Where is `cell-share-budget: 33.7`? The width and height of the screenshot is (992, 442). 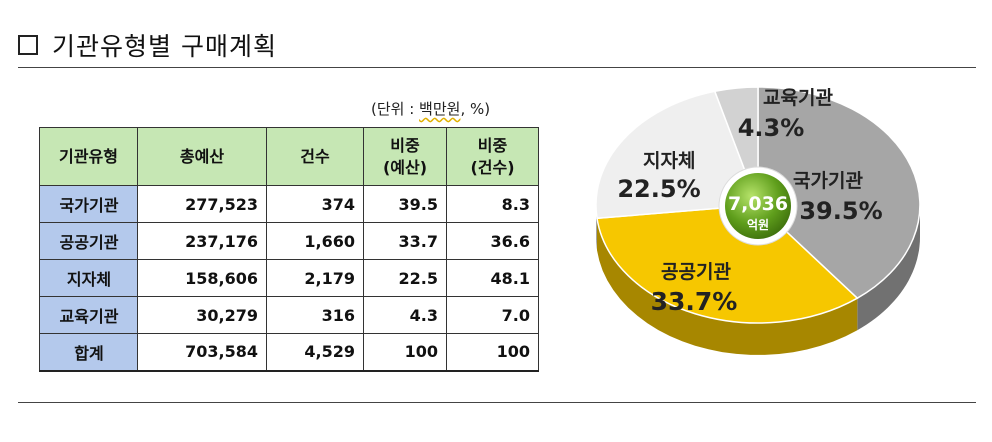
cell-share-budget: 33.7 is located at coordinates (405, 241).